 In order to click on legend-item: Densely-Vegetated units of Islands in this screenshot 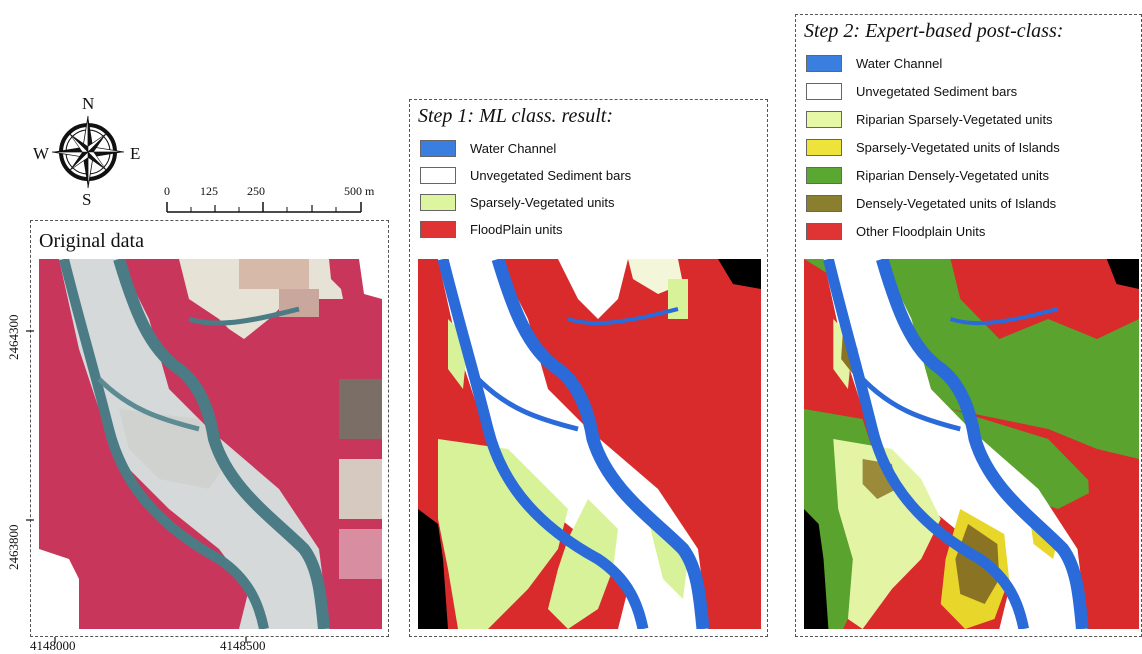, I will do `click(931, 203)`.